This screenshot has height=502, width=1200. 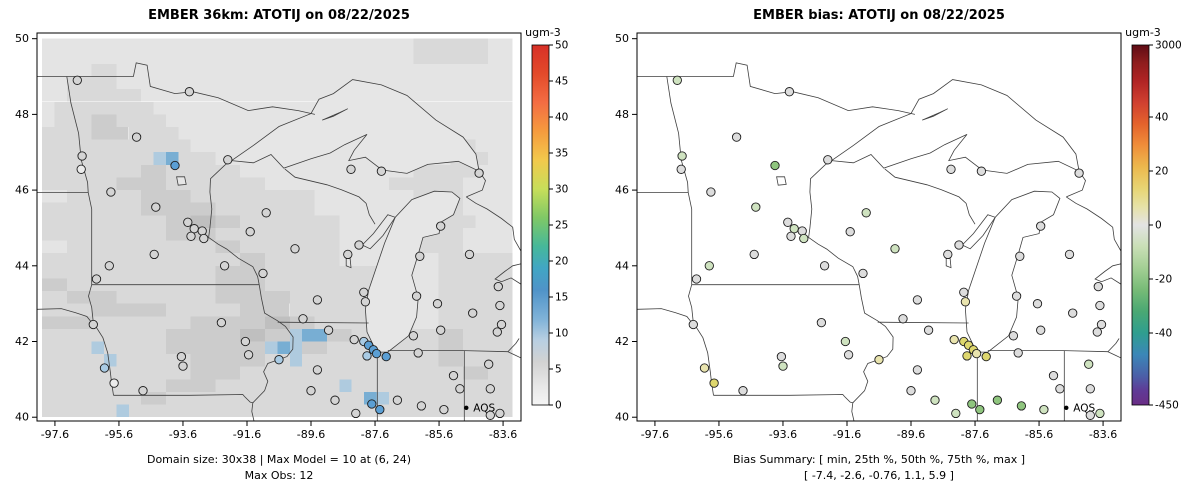 I want to click on x-axis-tick-label: -97.6, so click(x=55, y=434).